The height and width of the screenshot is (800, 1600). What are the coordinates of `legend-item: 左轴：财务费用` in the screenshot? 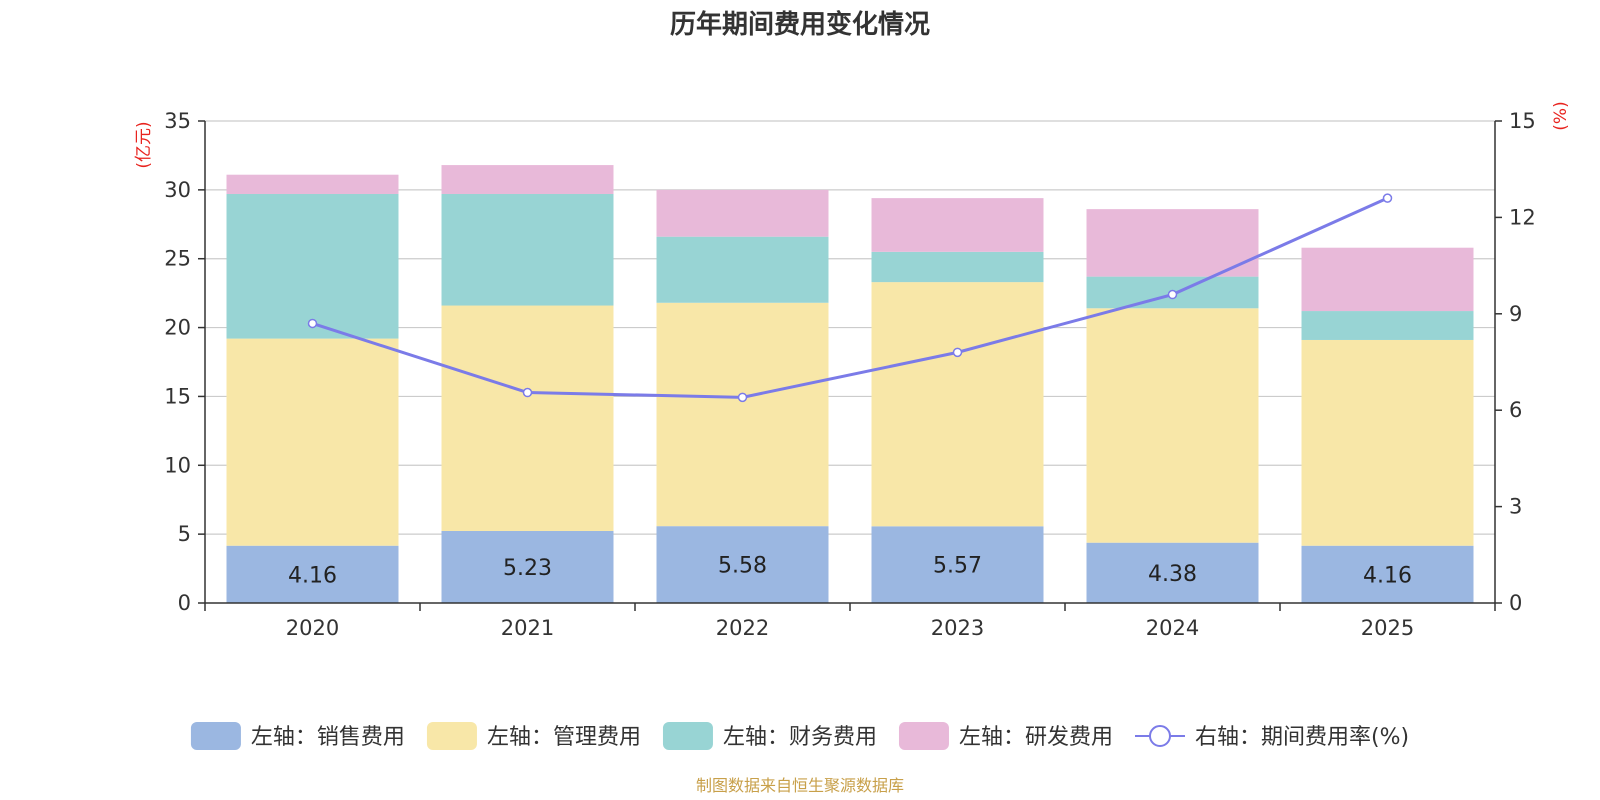 It's located at (769, 736).